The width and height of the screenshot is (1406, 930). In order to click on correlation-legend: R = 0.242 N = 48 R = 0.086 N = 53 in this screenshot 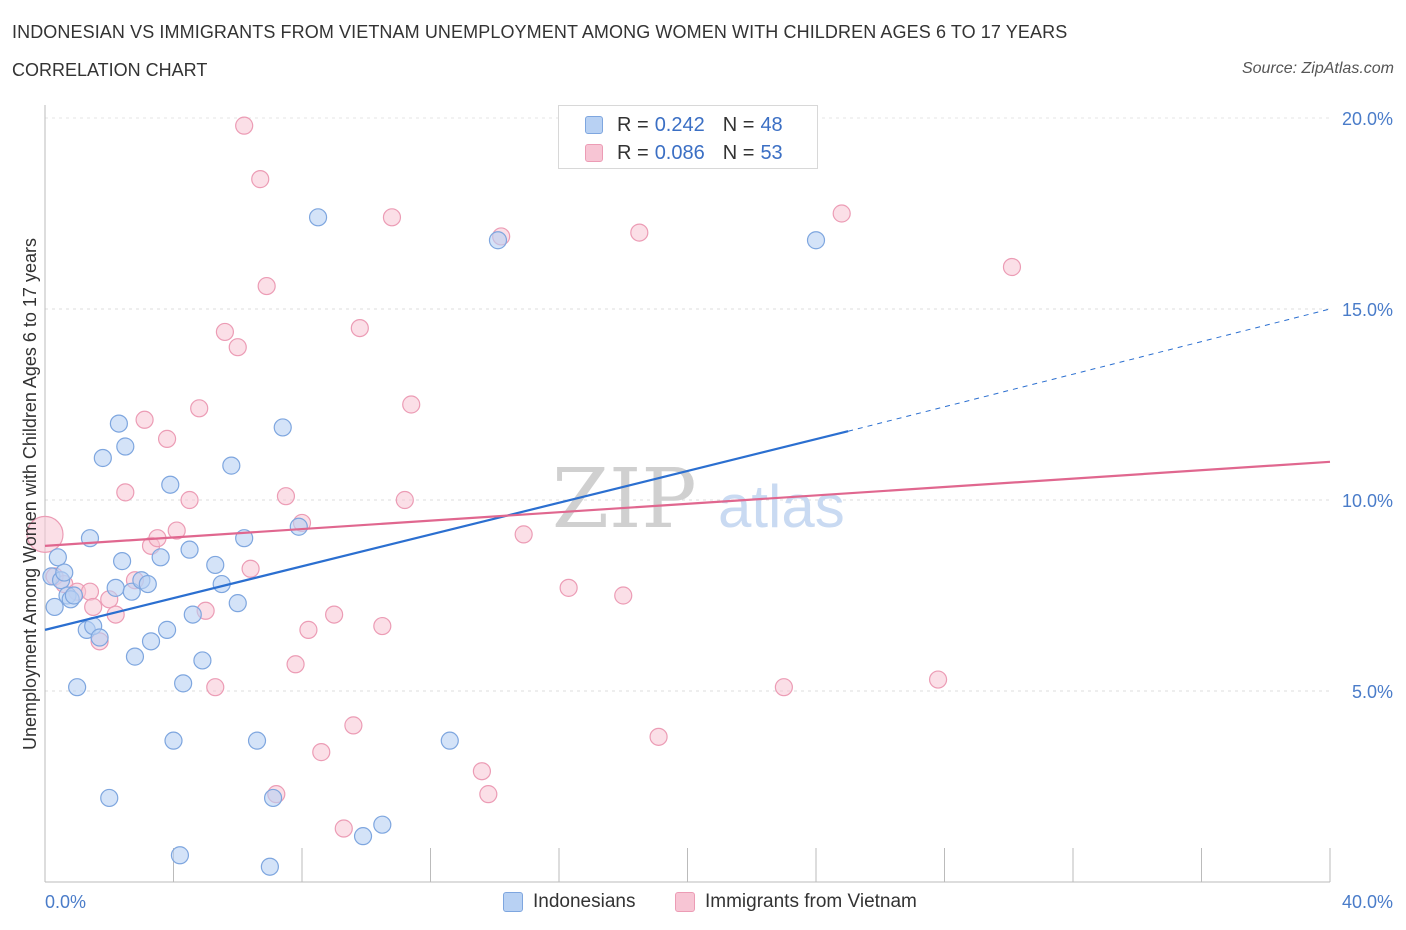, I will do `click(688, 137)`.